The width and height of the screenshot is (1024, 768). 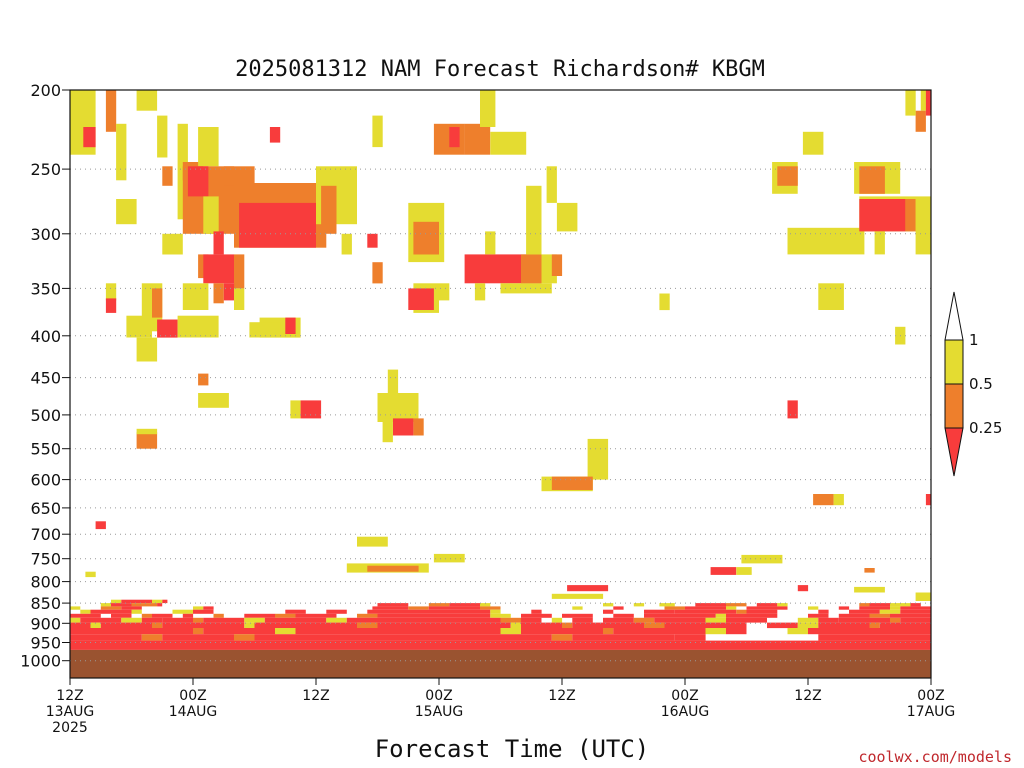 I want to click on colorbar-label: 0.25, so click(x=985, y=428).